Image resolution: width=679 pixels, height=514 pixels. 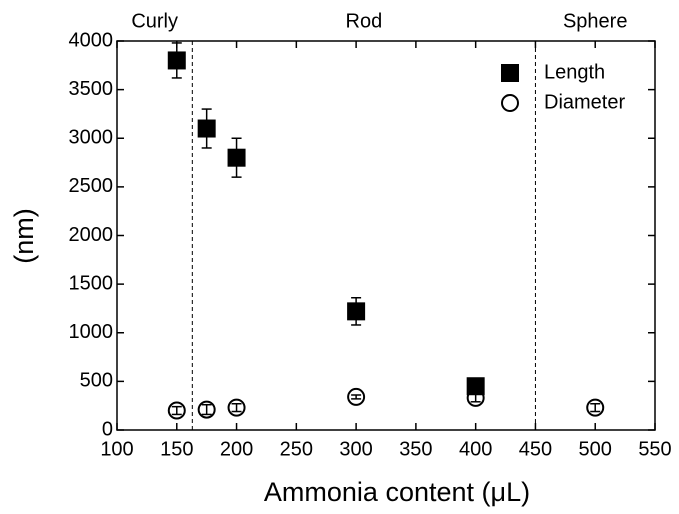 I want to click on legend-label: Diameter, so click(x=584, y=102).